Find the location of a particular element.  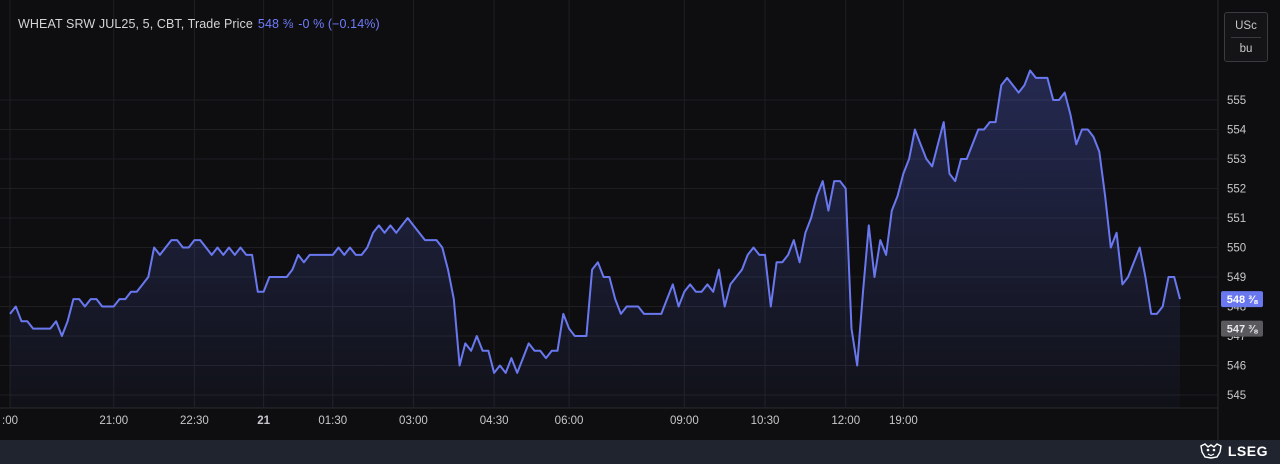

y-tick-label: 545 is located at coordinates (1236, 396).